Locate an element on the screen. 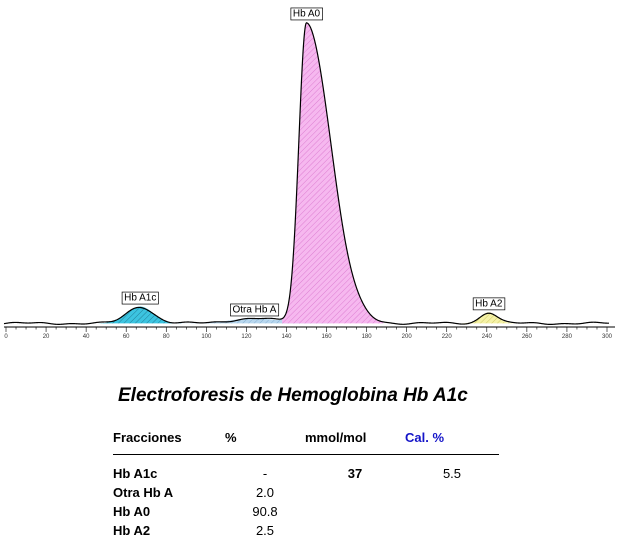 This screenshot has height=551, width=623. fraction-mmol: 37 is located at coordinates (355, 473).